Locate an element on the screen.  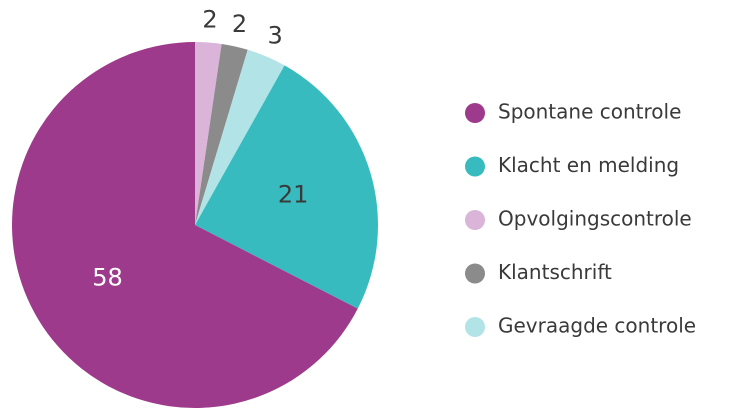
slice-label: 3 is located at coordinates (275, 35).